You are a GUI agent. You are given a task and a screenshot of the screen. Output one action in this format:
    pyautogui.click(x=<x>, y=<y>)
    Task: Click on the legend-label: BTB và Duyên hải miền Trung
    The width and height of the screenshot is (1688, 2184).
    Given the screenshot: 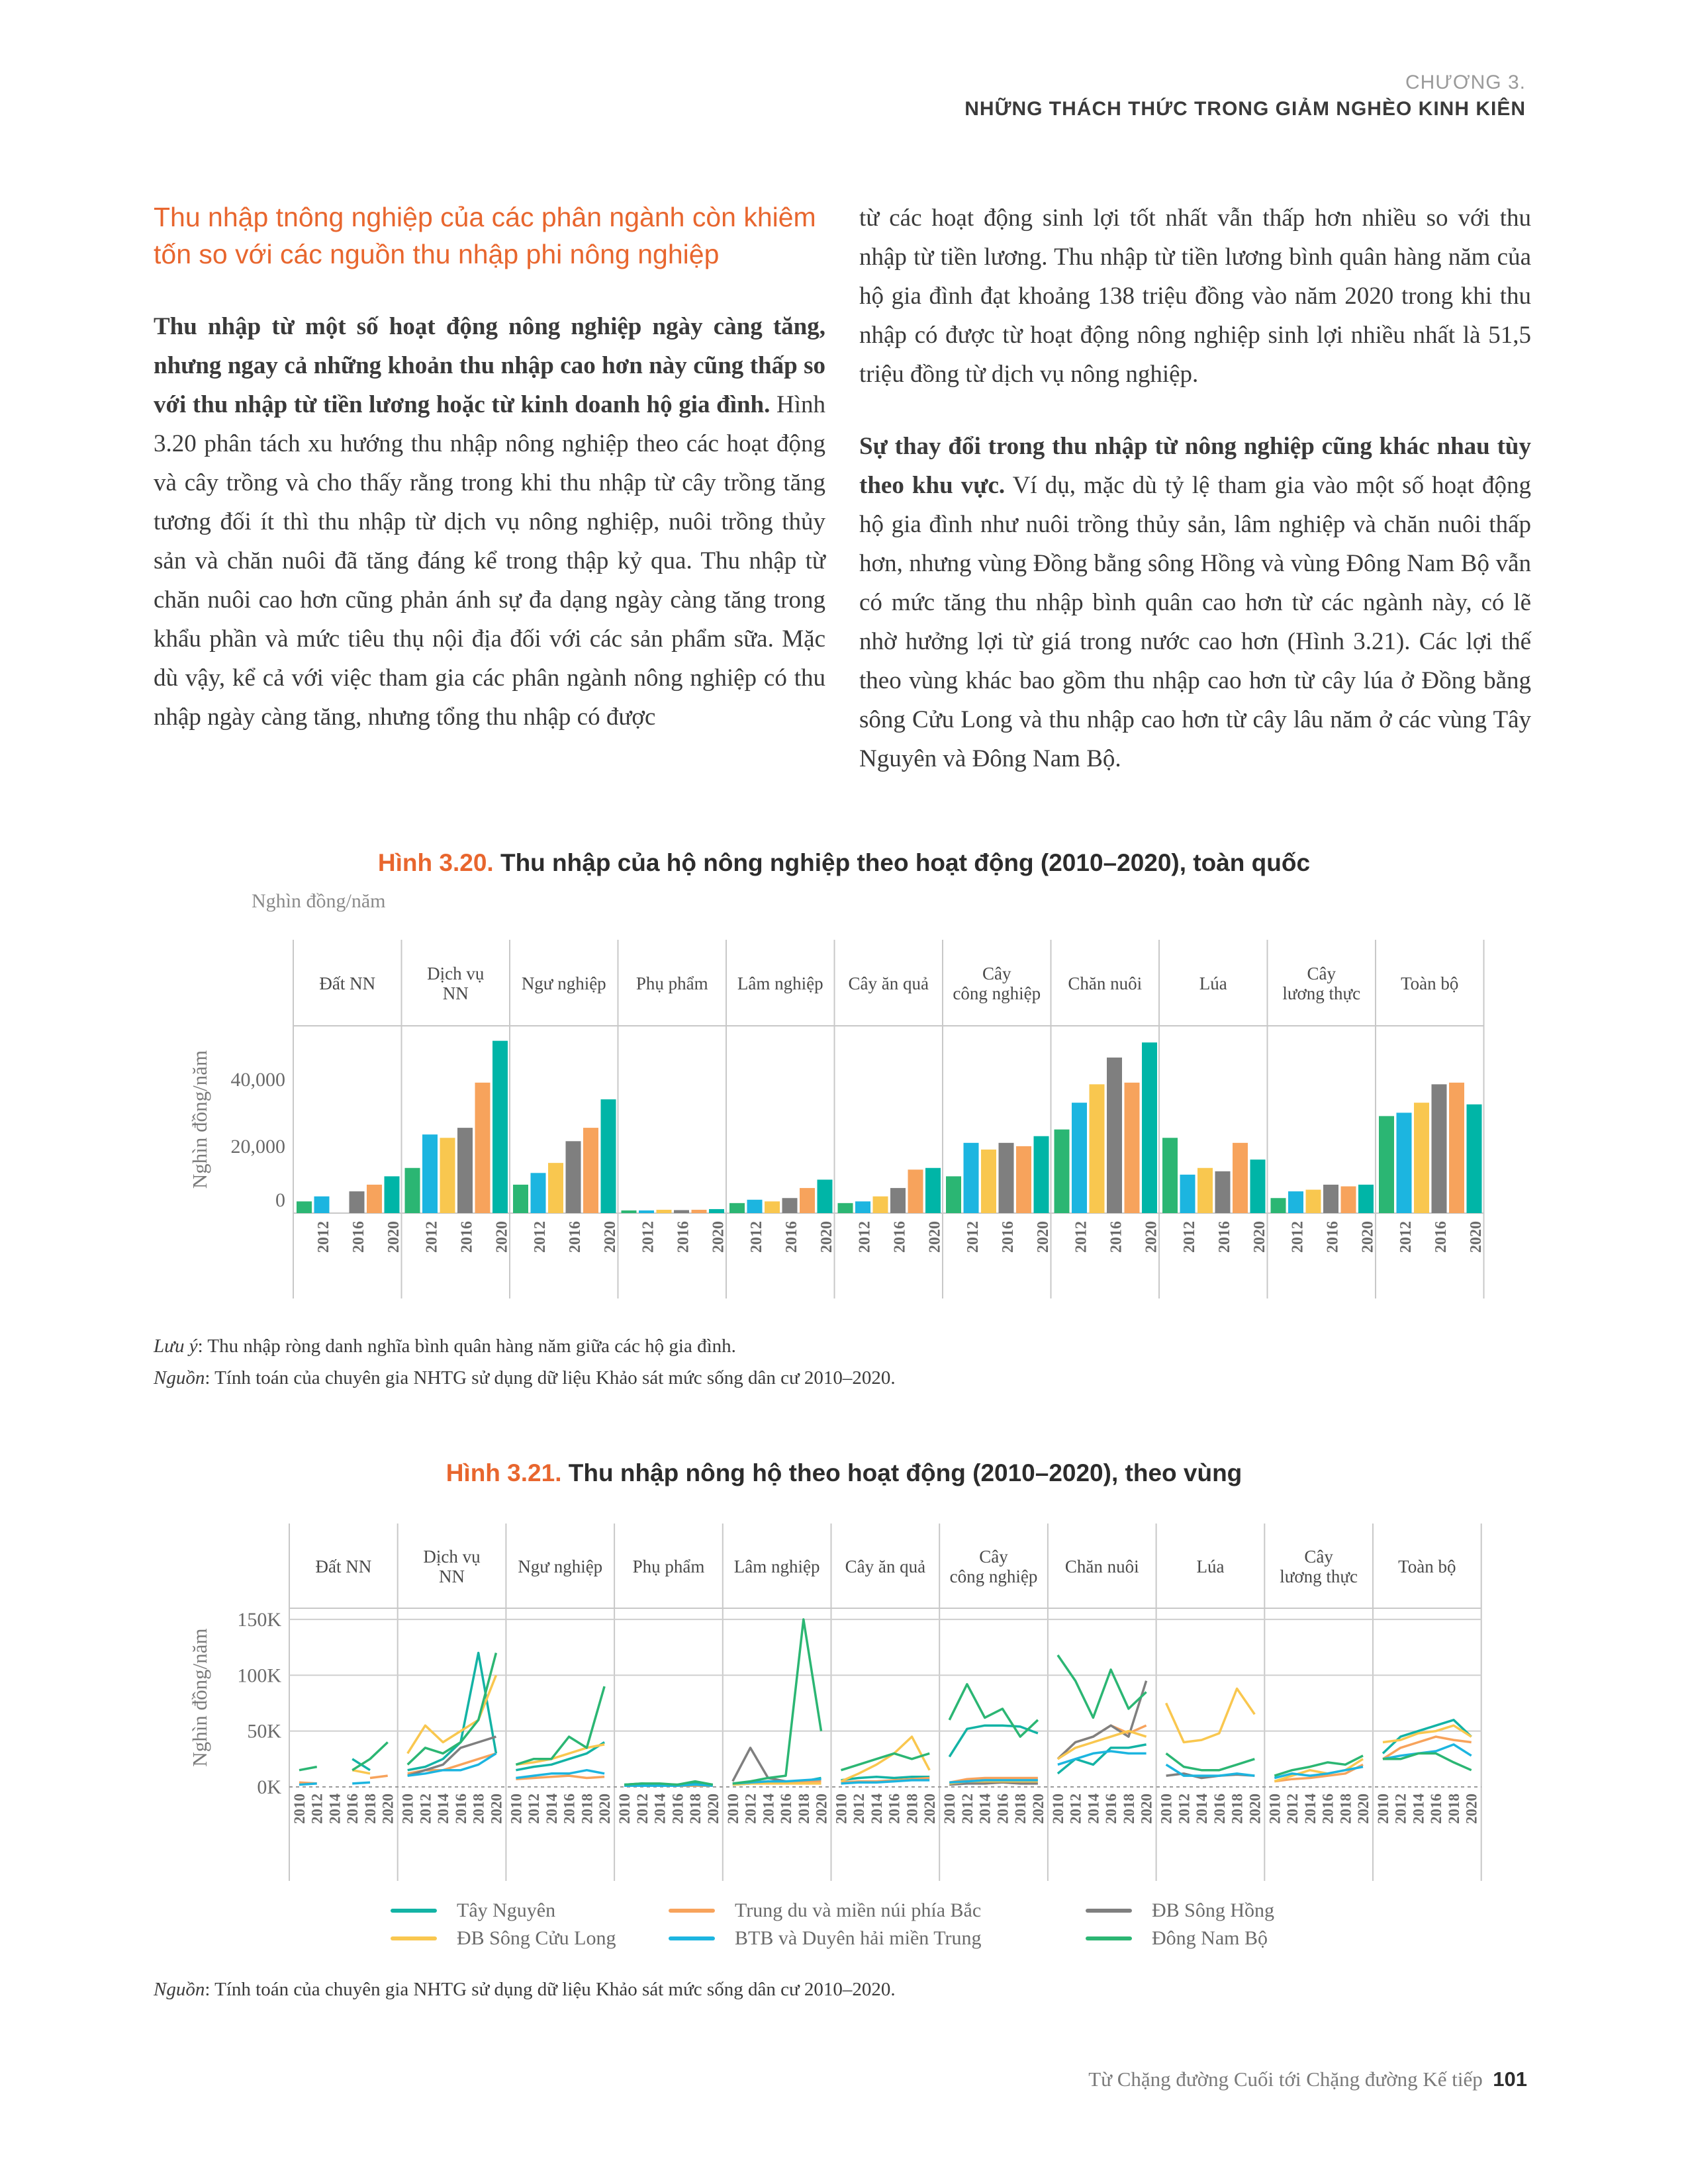 What is the action you would take?
    pyautogui.click(x=858, y=1938)
    